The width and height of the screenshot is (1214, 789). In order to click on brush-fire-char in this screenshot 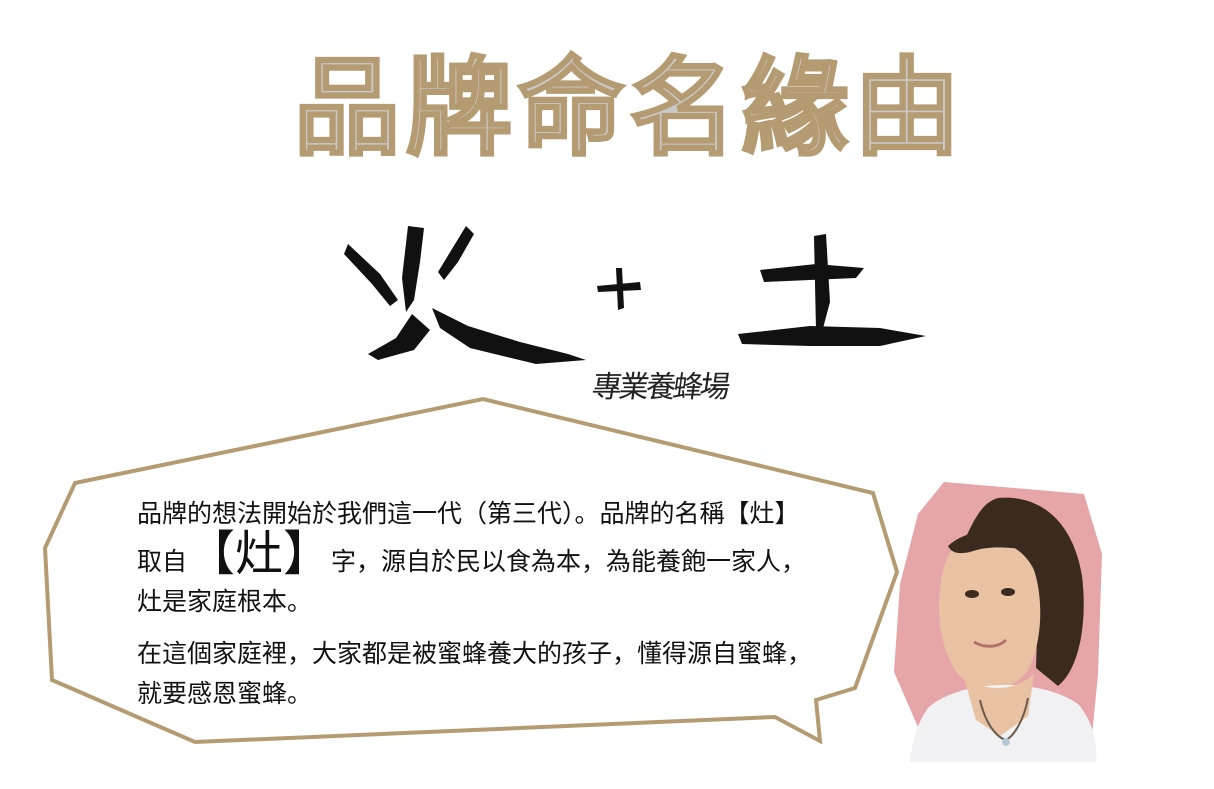, I will do `click(465, 295)`.